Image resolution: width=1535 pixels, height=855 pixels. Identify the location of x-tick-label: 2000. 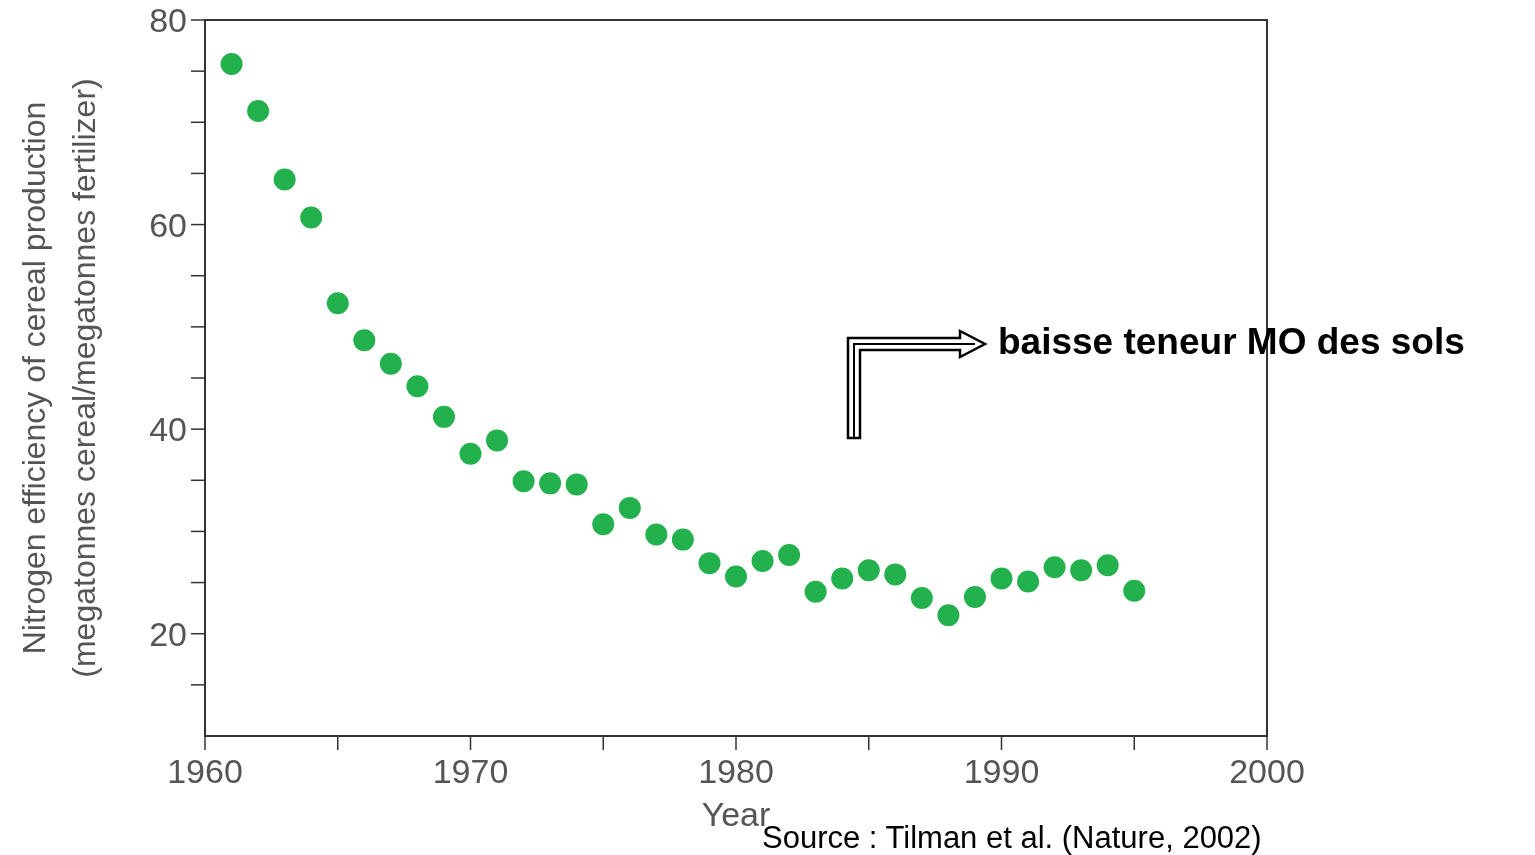
(1267, 771).